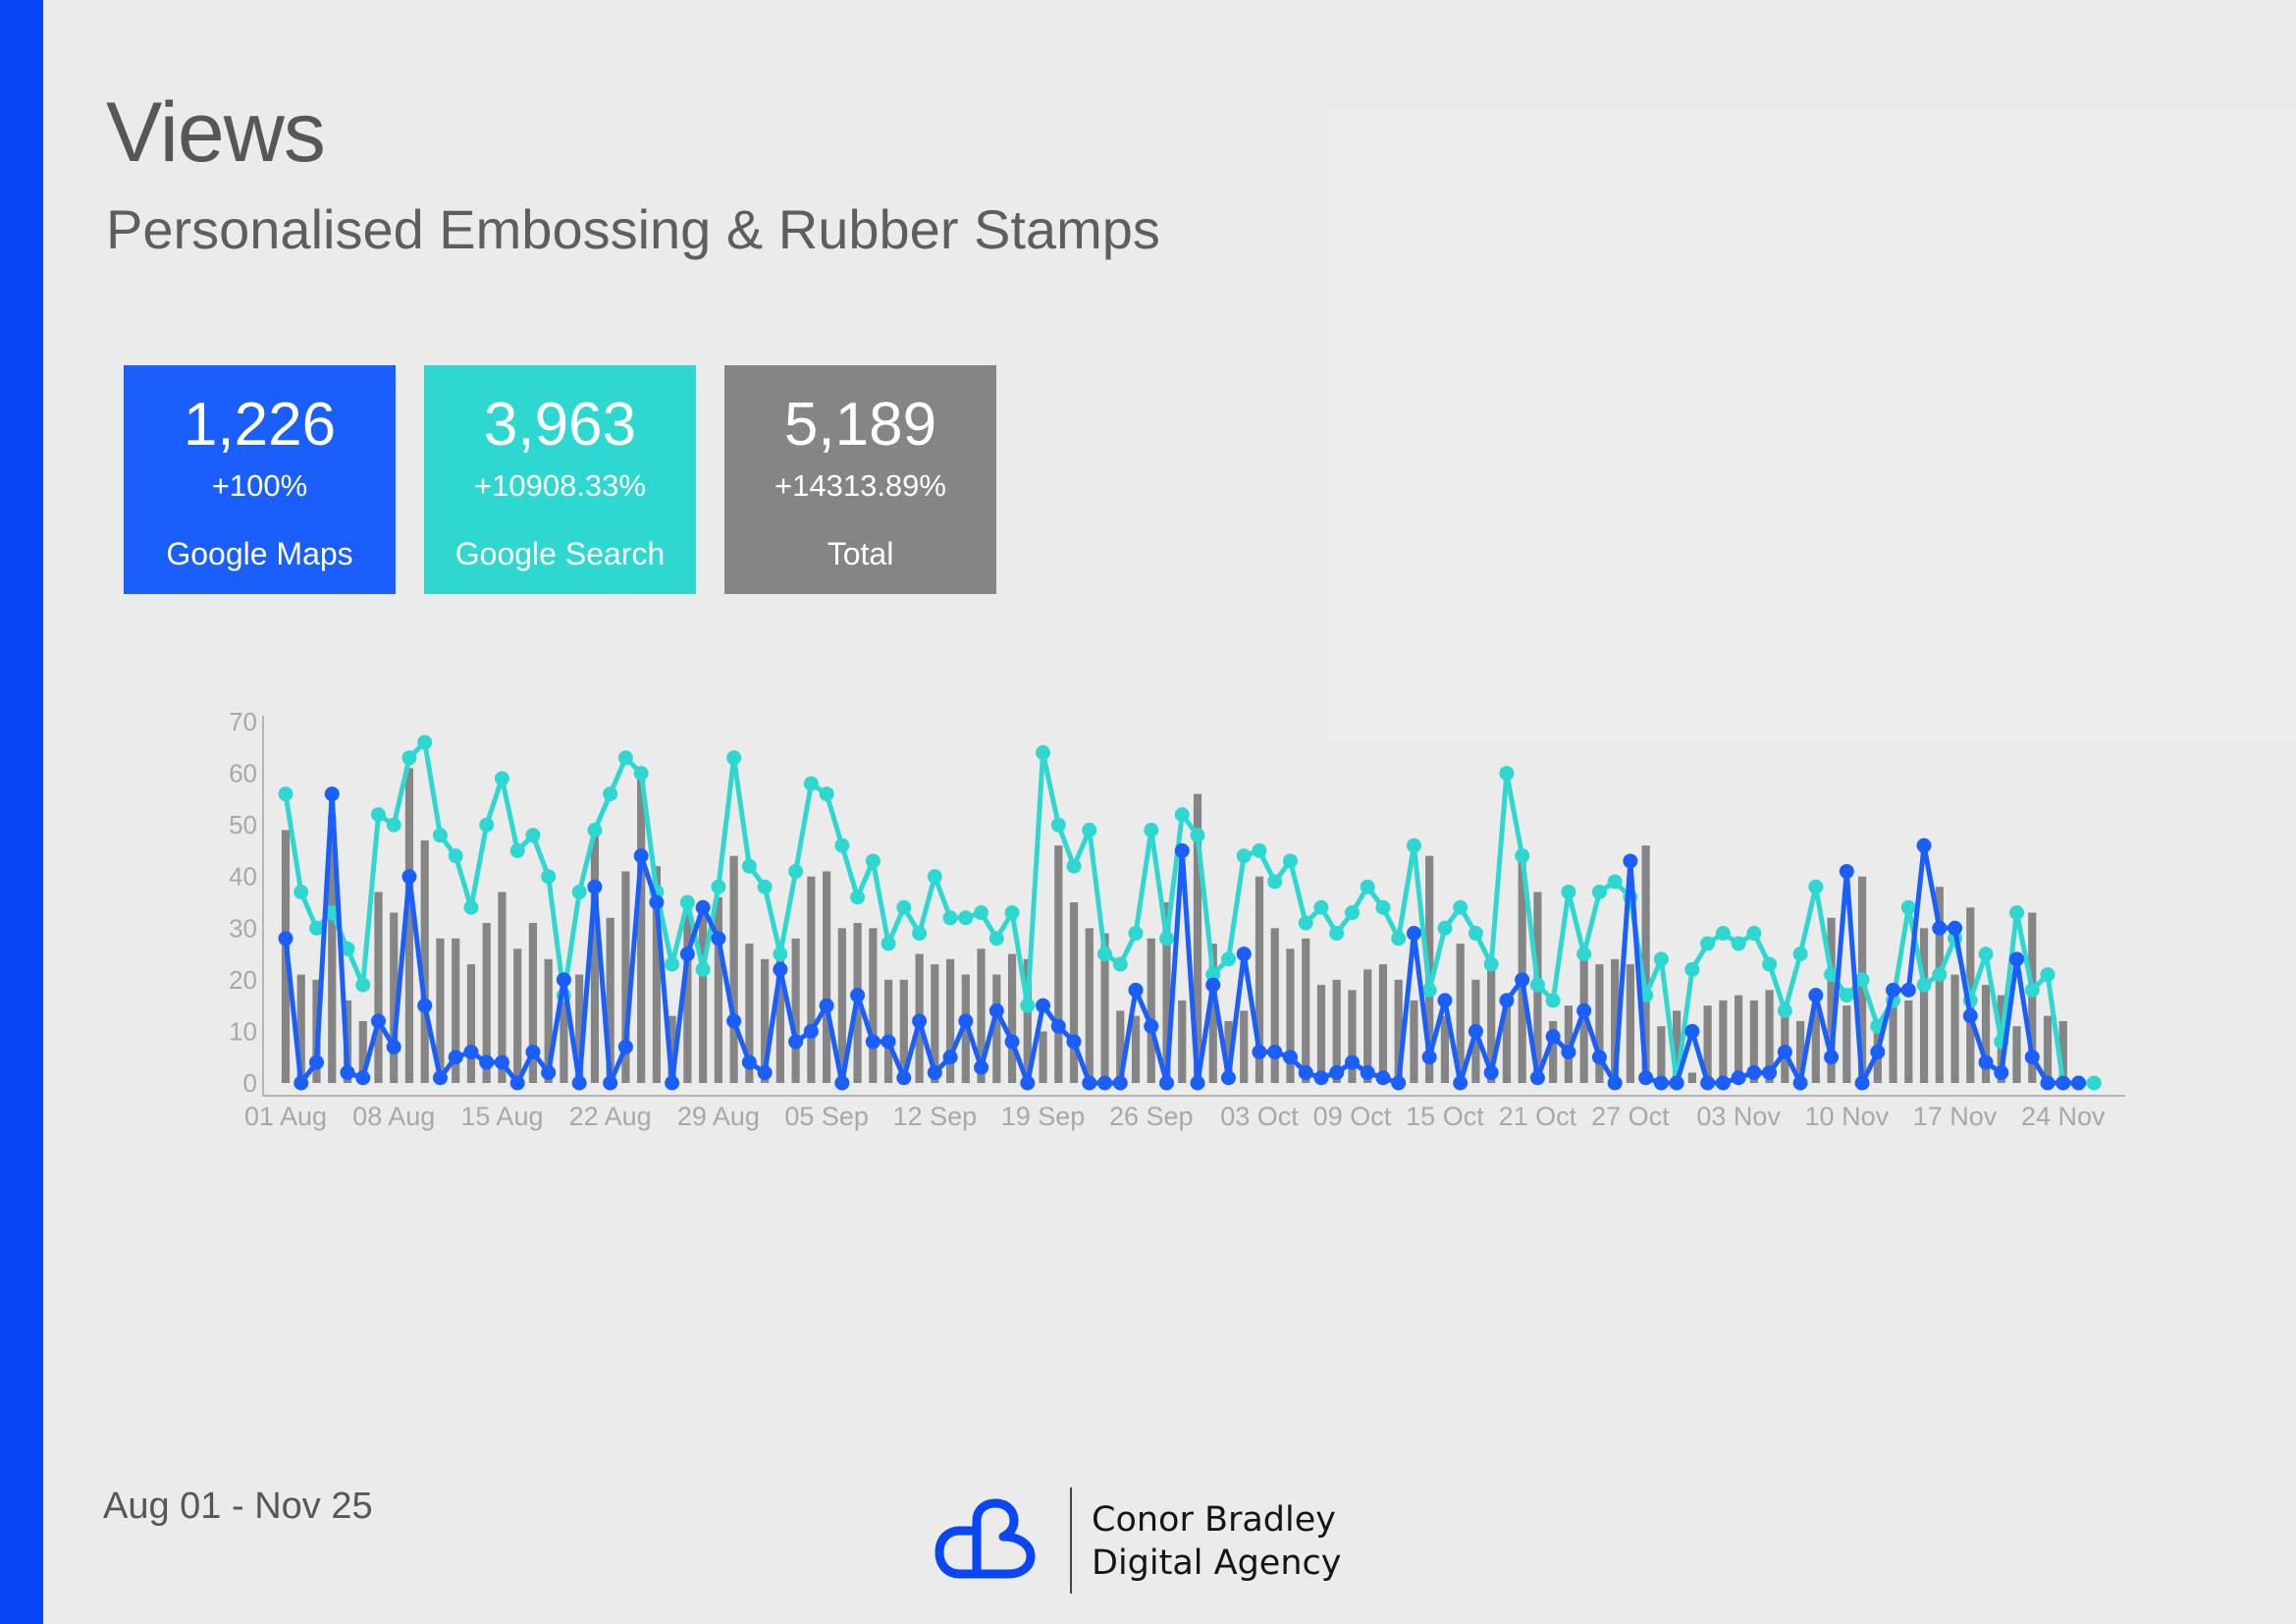 Image resolution: width=2296 pixels, height=1624 pixels. I want to click on y-tick-label: 50, so click(243, 824).